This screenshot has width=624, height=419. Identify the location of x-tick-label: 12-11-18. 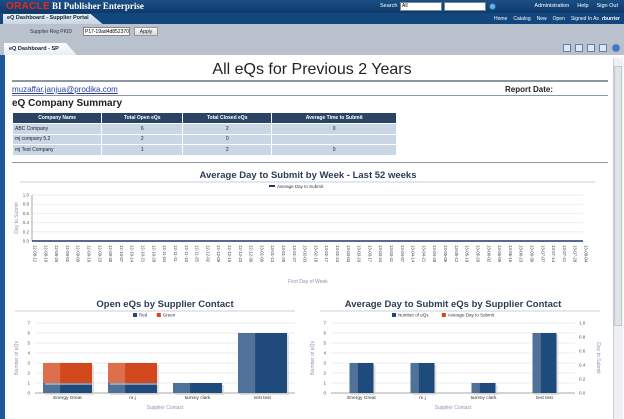
(186, 253).